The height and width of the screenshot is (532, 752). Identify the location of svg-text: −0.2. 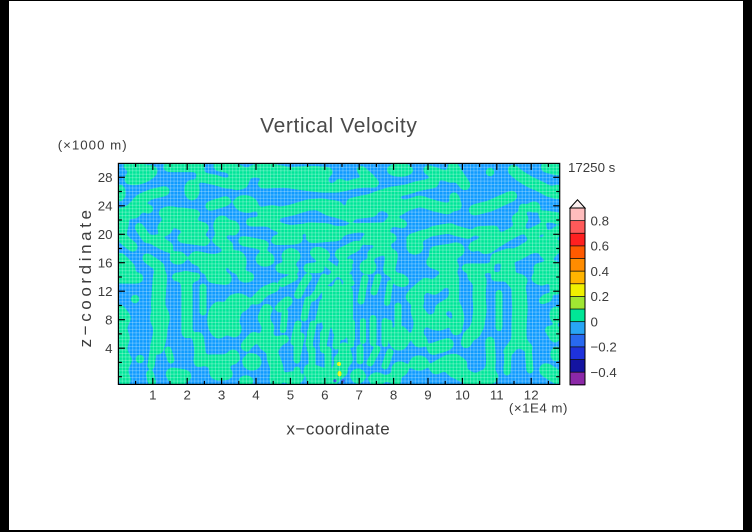
(604, 347).